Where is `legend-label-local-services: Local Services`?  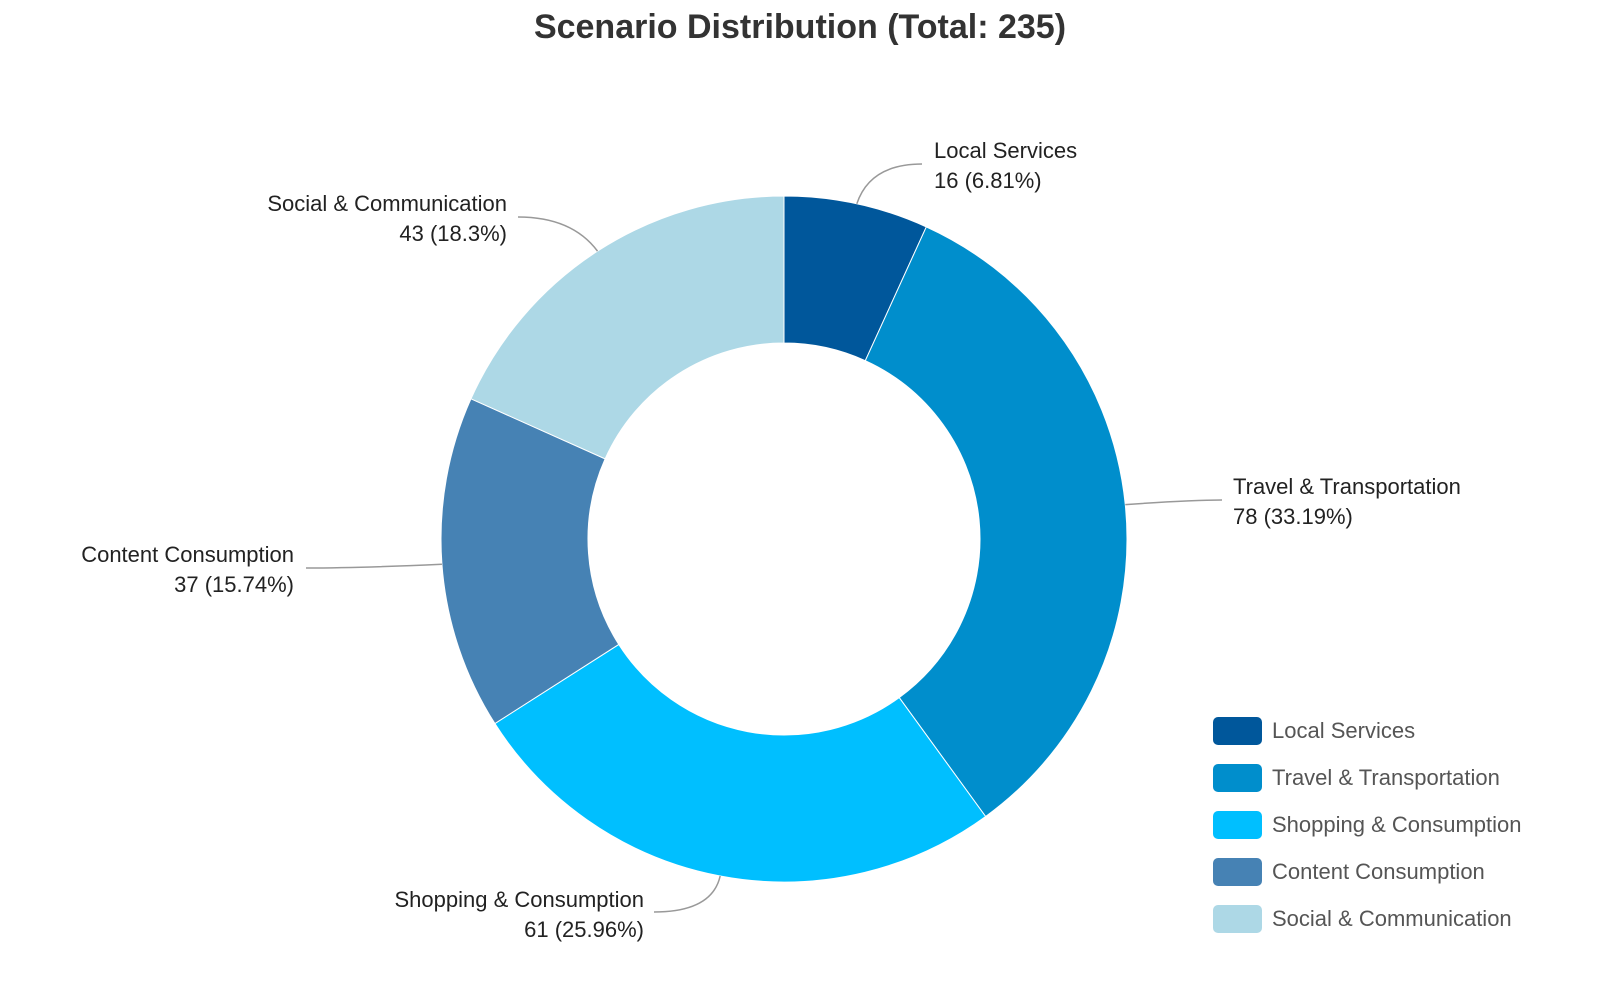 legend-label-local-services: Local Services is located at coordinates (1343, 730).